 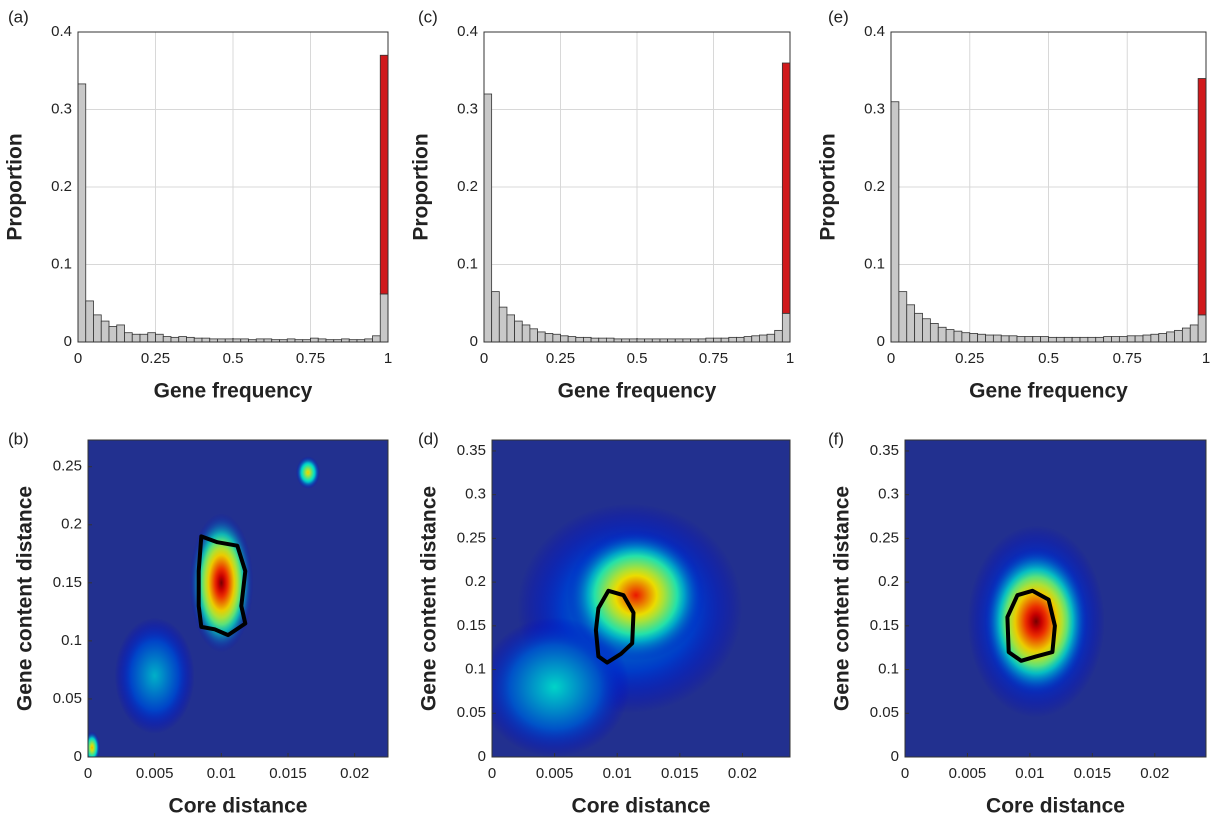 What do you see at coordinates (18, 438) in the screenshot?
I see `panel-label: (b)` at bounding box center [18, 438].